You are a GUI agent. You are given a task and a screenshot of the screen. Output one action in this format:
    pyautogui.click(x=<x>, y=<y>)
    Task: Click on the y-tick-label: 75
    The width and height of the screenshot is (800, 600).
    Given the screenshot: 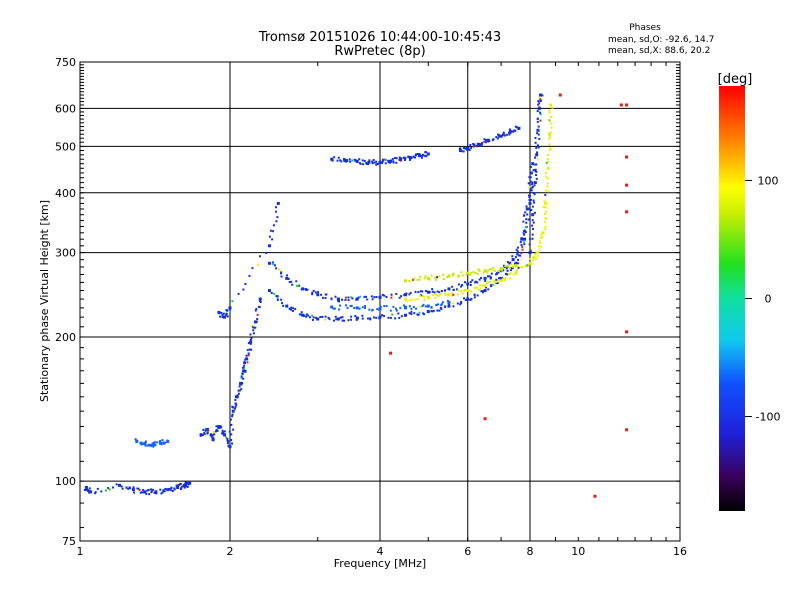 What is the action you would take?
    pyautogui.click(x=69, y=541)
    